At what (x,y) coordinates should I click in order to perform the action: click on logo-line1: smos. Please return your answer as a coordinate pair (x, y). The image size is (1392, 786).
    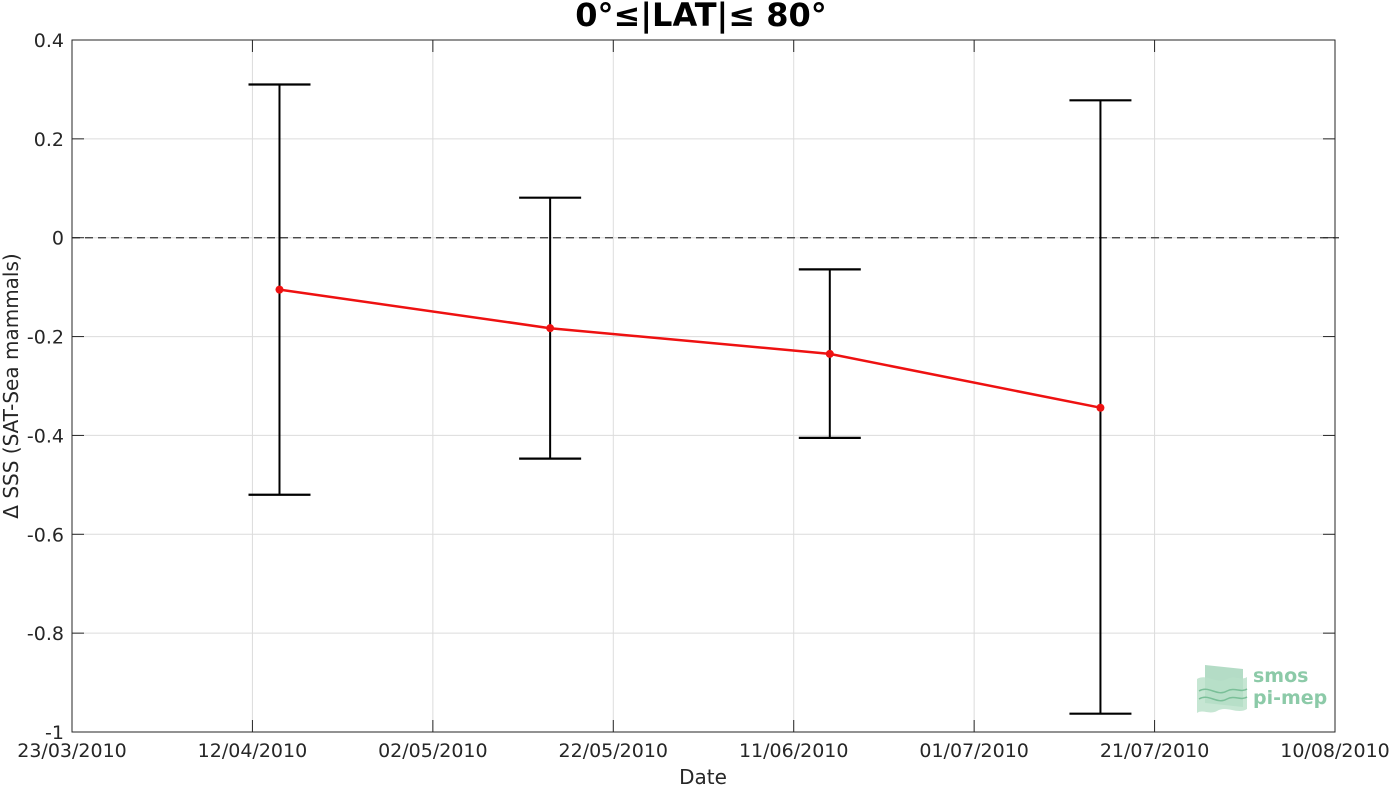
    Looking at the image, I should click on (1280, 676).